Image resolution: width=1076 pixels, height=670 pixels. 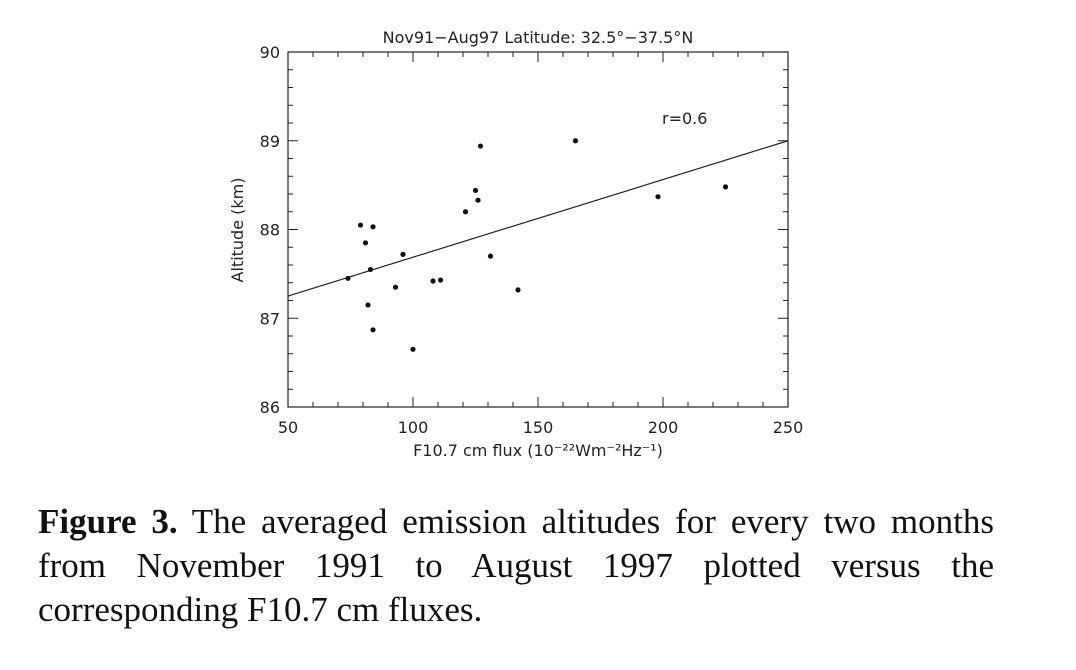 I want to click on x-axis-label: F10.7 cm flux (10⁻²²Wm⁻²Hz⁻¹), so click(x=538, y=450).